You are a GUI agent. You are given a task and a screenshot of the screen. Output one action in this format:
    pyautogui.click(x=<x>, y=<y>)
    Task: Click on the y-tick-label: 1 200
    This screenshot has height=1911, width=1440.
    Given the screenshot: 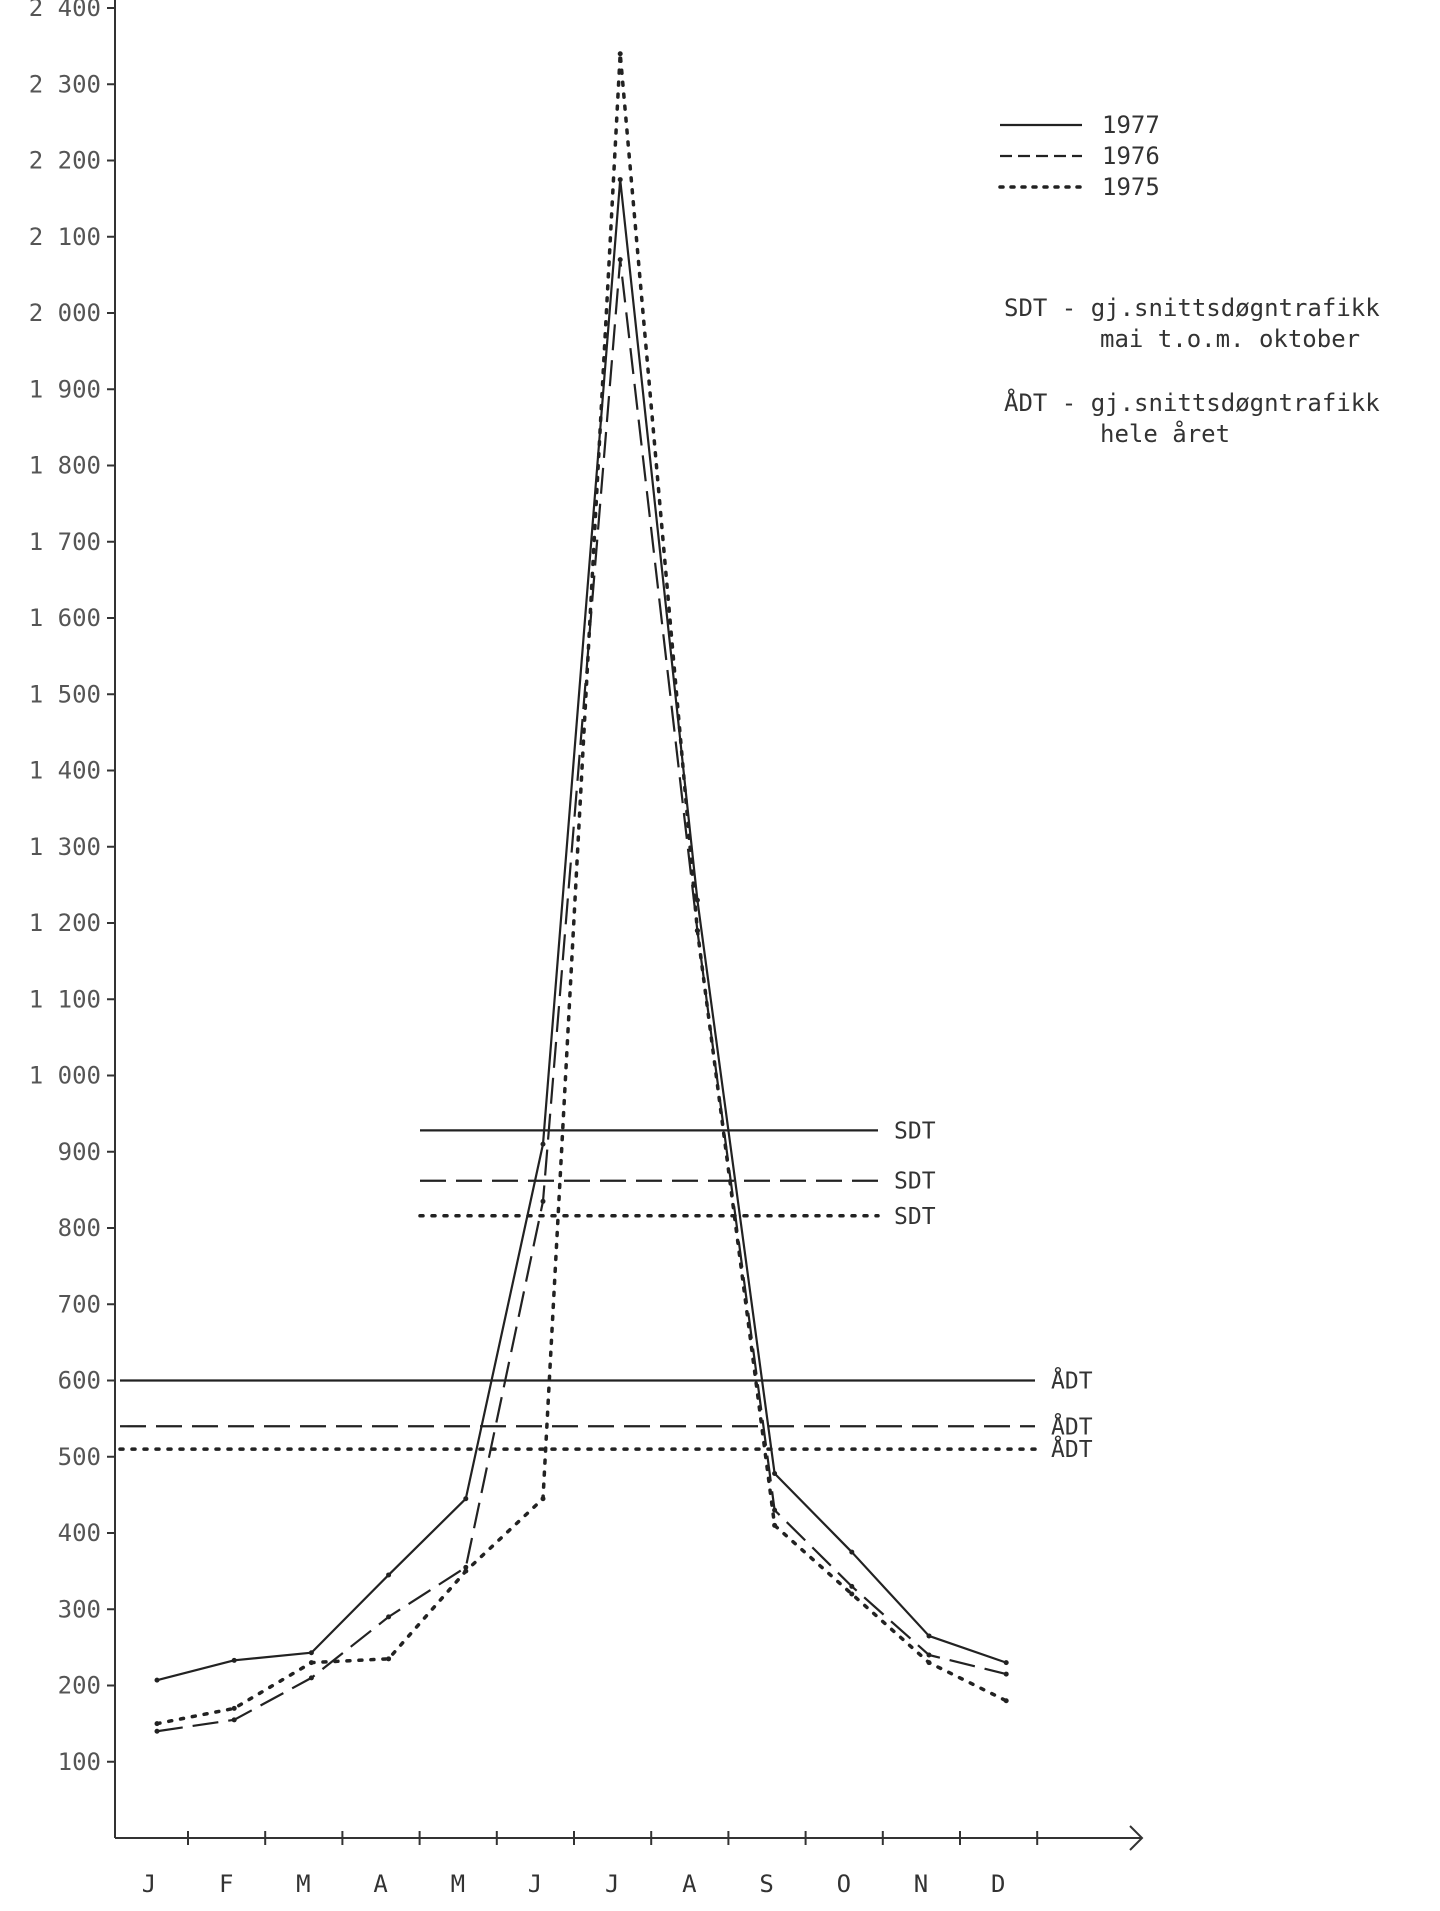 What is the action you would take?
    pyautogui.click(x=65, y=923)
    